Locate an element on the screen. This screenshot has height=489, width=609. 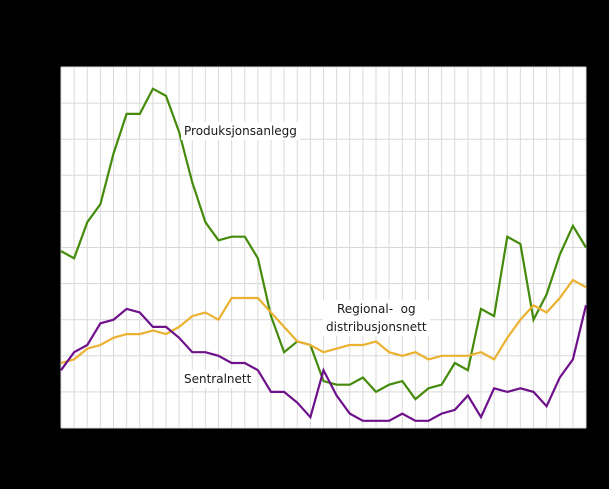
annotation-text-line2: distribusjonsnett is located at coordinates (376, 327).